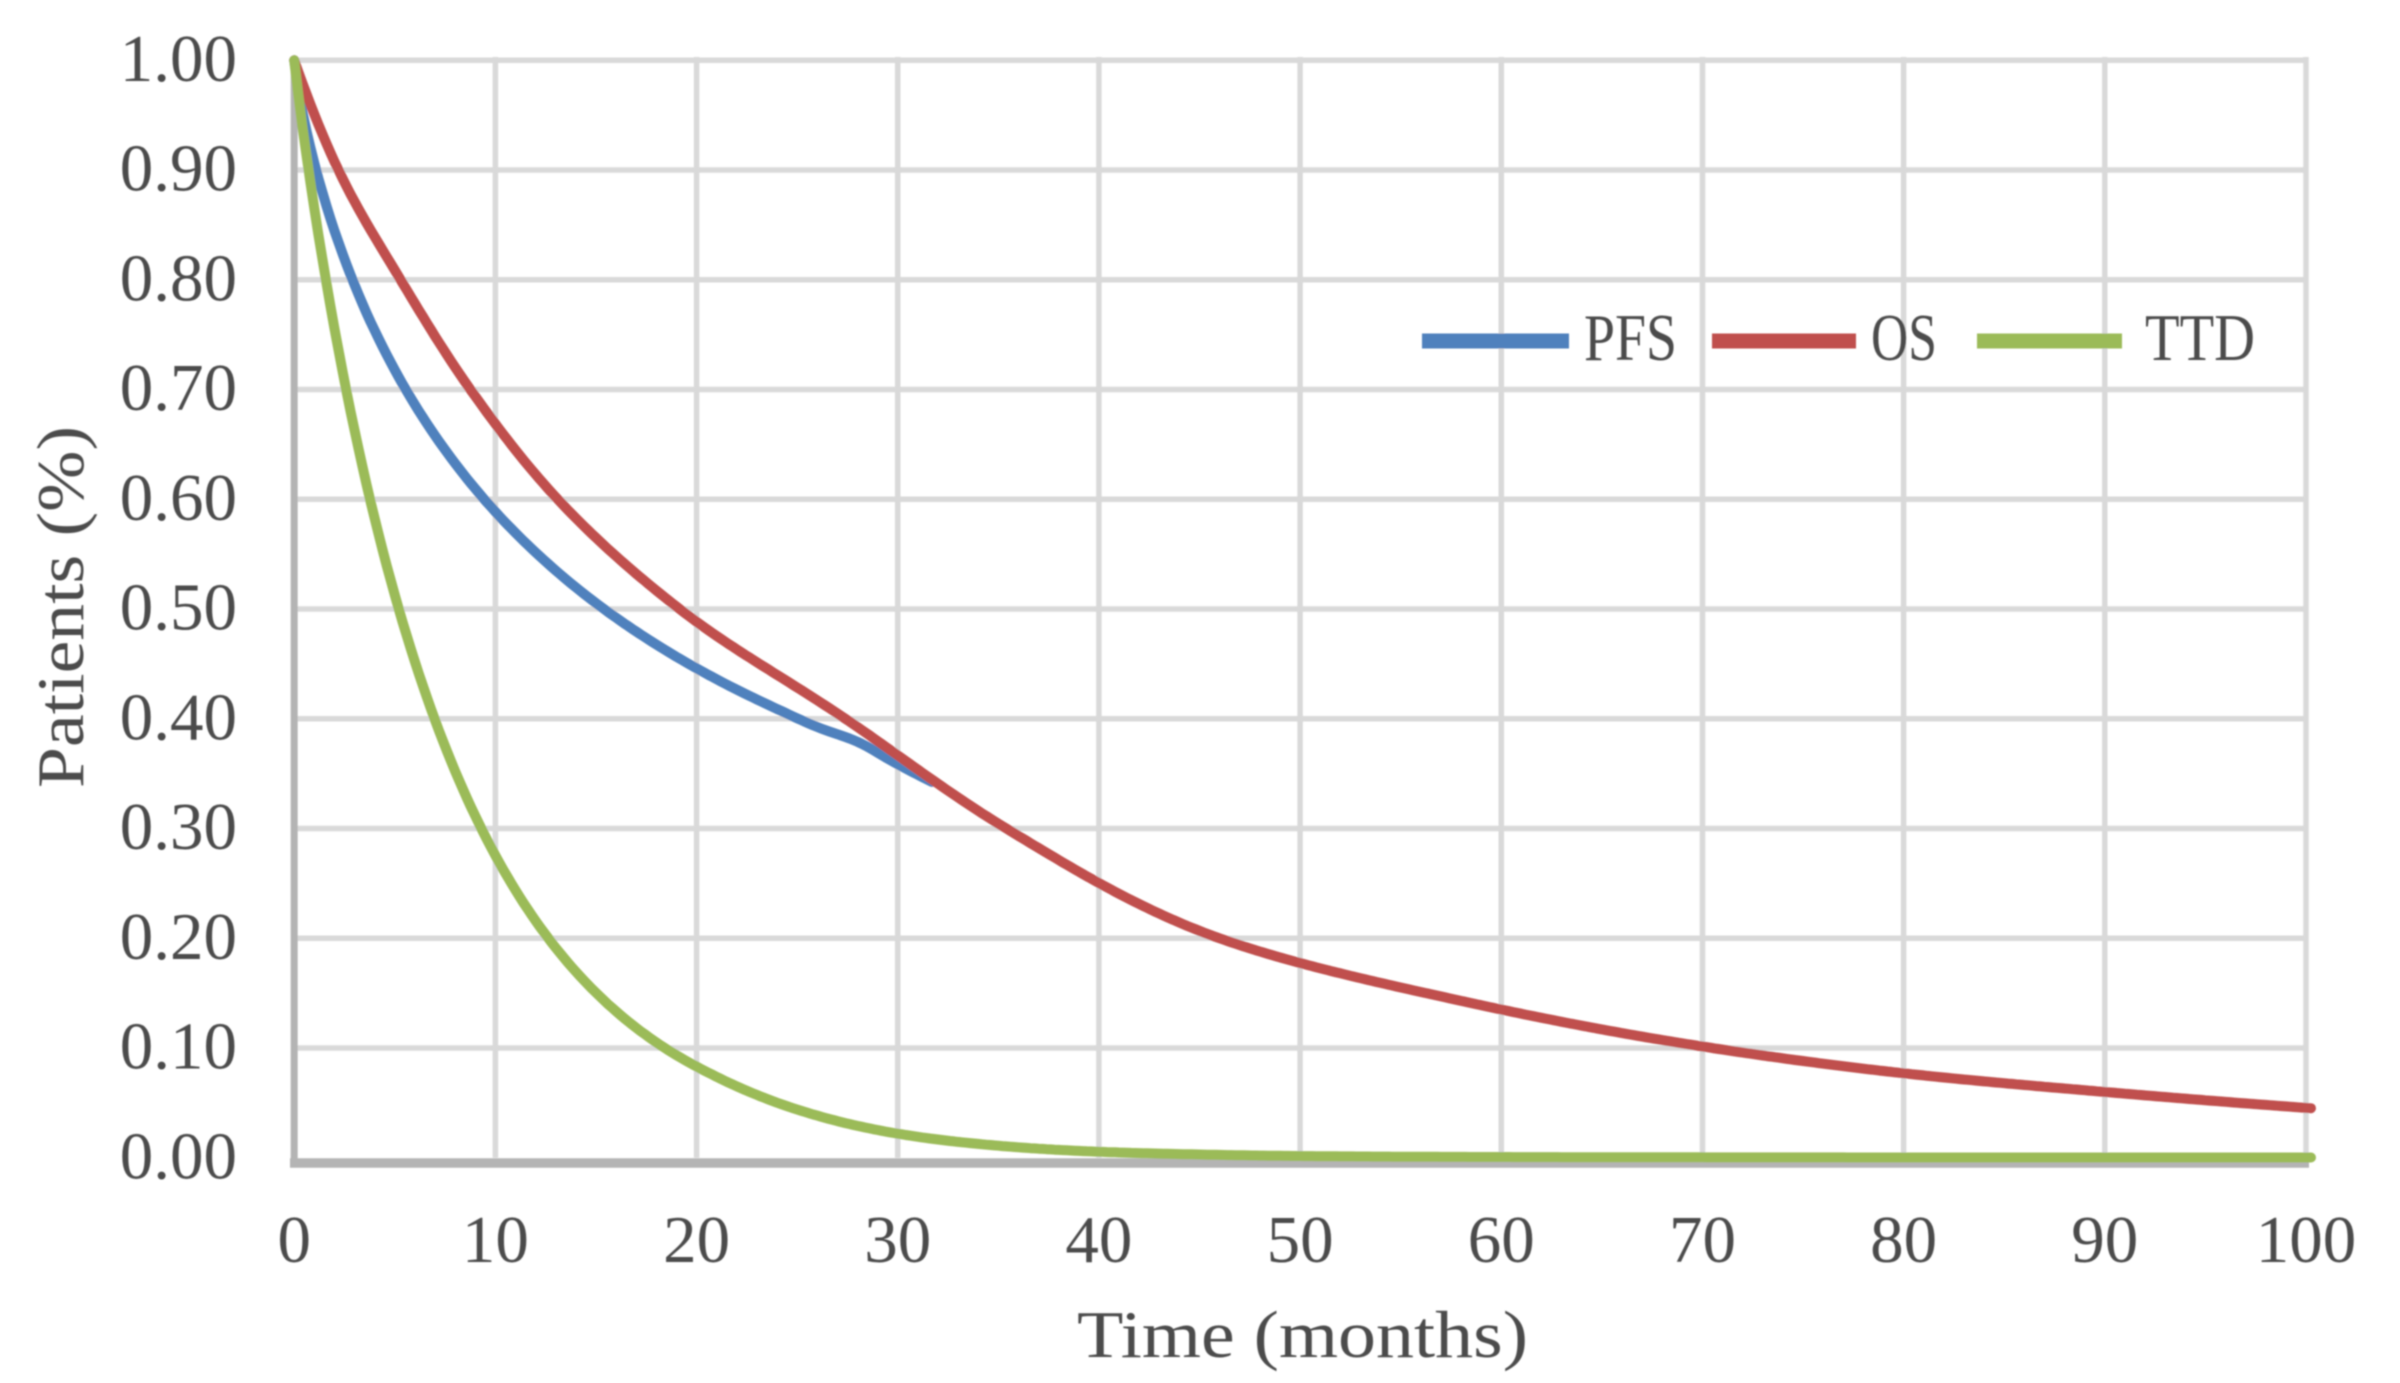 The height and width of the screenshot is (1383, 2400). Describe the element at coordinates (178, 827) in the screenshot. I see `svg-text: 0.30` at that location.